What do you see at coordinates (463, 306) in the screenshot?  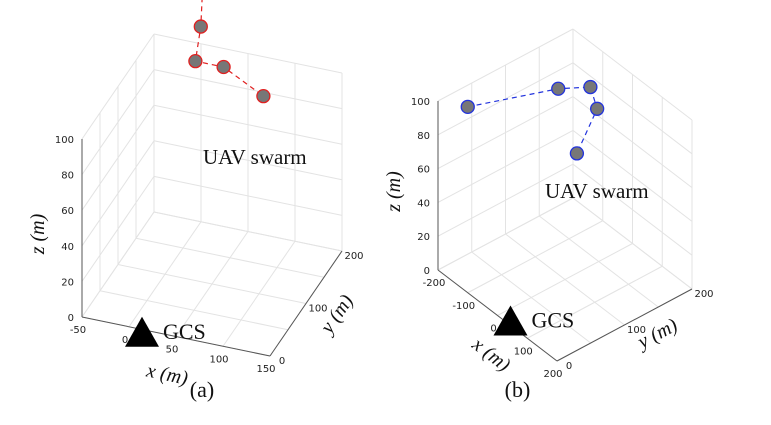 I see `x-tick-label: -100` at bounding box center [463, 306].